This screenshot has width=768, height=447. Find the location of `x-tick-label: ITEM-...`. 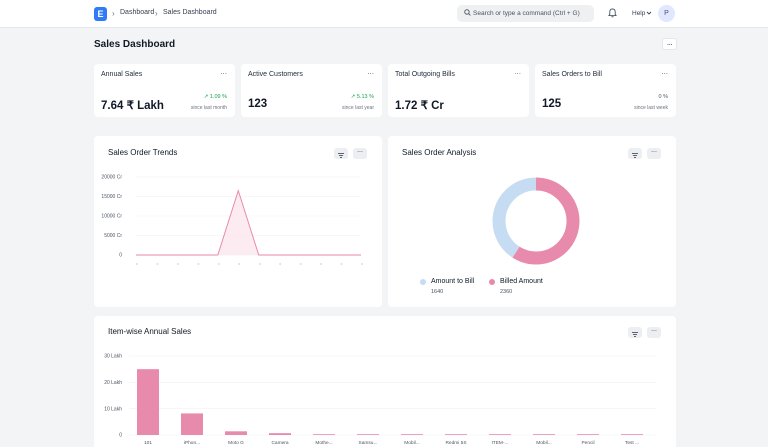

x-tick-label: ITEM-... is located at coordinates (499, 443).